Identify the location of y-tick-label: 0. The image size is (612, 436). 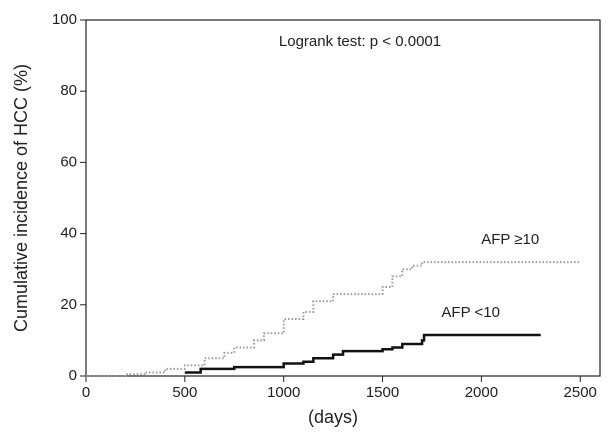
(73, 375).